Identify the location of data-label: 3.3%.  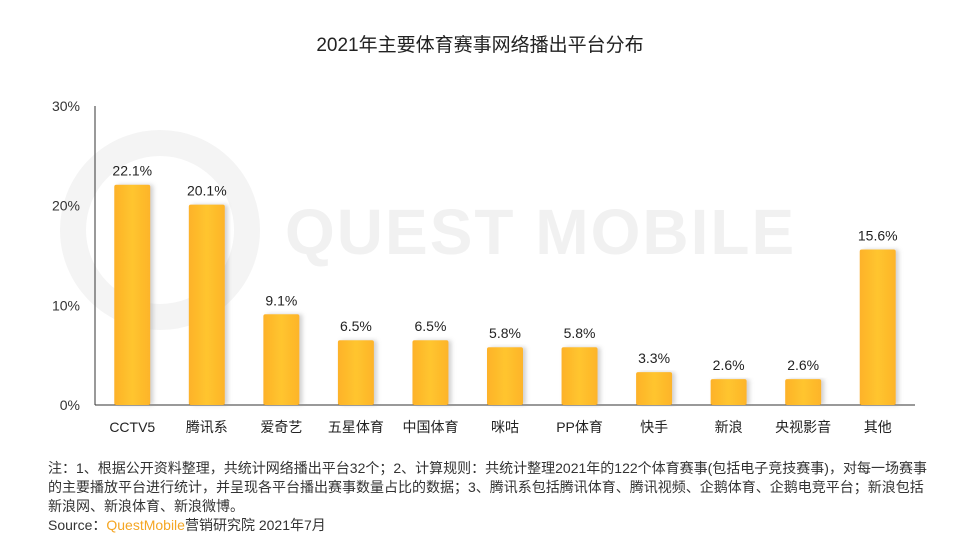
(654, 358).